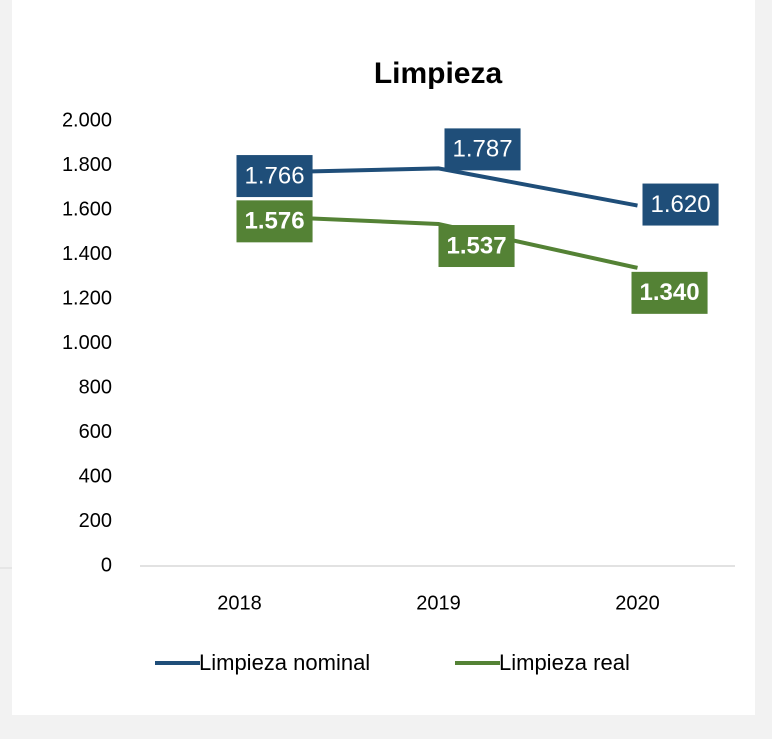 This screenshot has width=772, height=739. I want to click on data-label: 1.340, so click(670, 292).